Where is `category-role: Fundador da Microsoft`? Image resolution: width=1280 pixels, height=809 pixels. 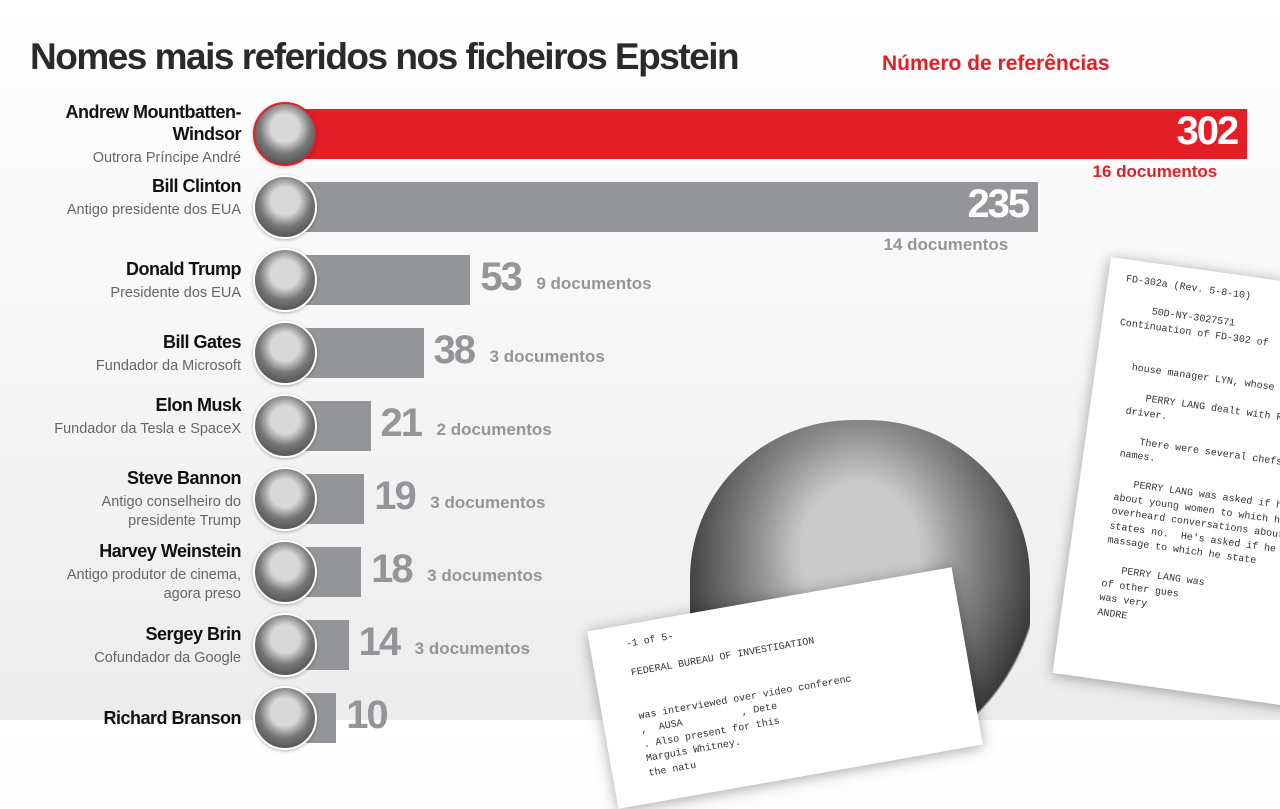
category-role: Fundador da Microsoft is located at coordinates (168, 365).